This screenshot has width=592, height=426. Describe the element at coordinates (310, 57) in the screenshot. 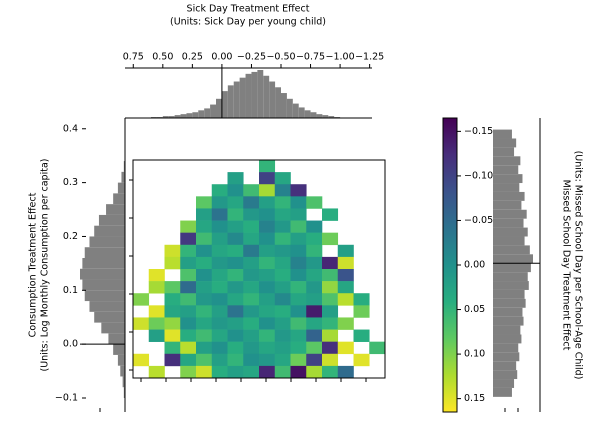

I see `x-tick-label: −0.75` at that location.